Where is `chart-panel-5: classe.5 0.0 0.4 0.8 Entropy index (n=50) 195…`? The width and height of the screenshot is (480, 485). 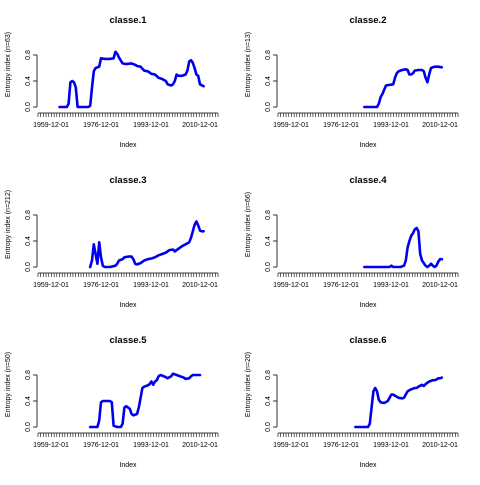
chart-panel-5: classe.5 0.0 0.4 0.8 Entropy index (n=50) 195… is located at coordinates (112, 402).